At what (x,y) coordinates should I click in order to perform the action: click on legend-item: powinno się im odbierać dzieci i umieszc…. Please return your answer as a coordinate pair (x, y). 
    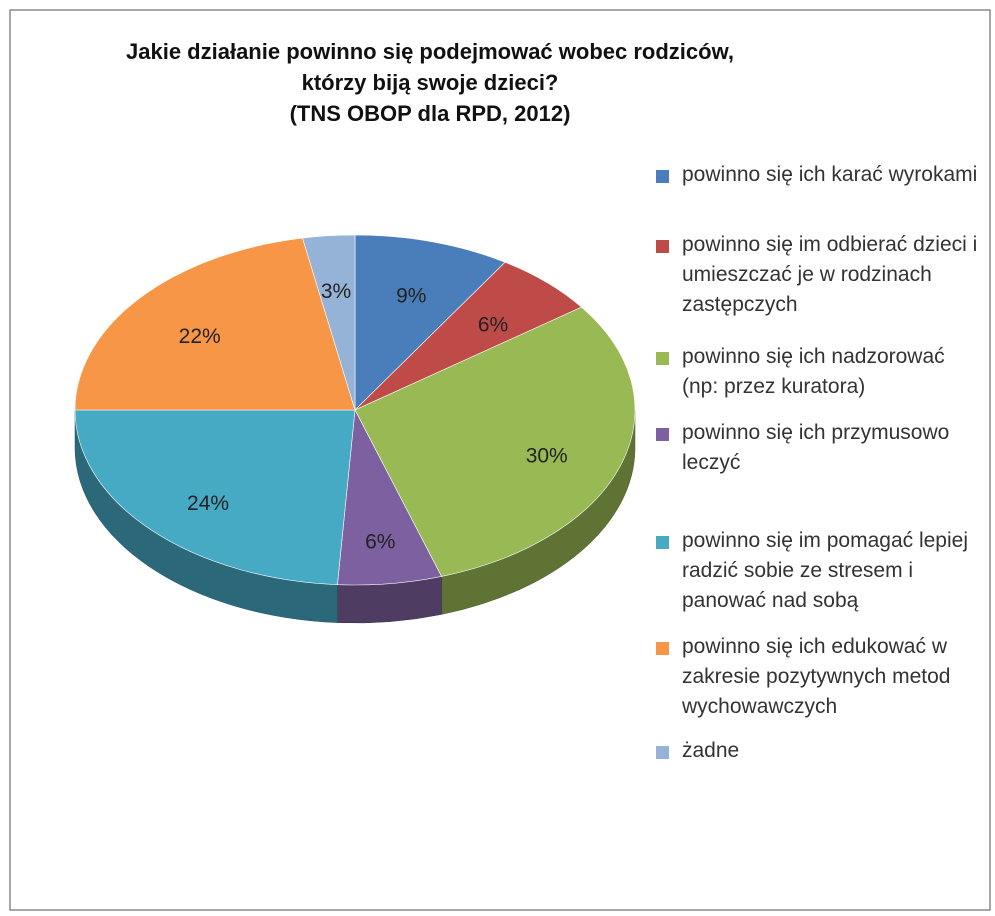
    Looking at the image, I should click on (817, 275).